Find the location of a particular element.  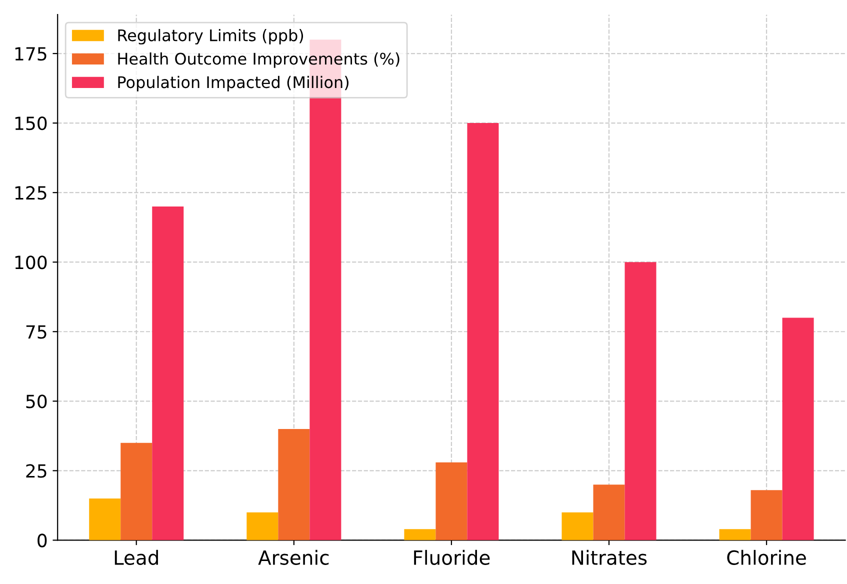

x-tick-label: Chlorine is located at coordinates (766, 557).